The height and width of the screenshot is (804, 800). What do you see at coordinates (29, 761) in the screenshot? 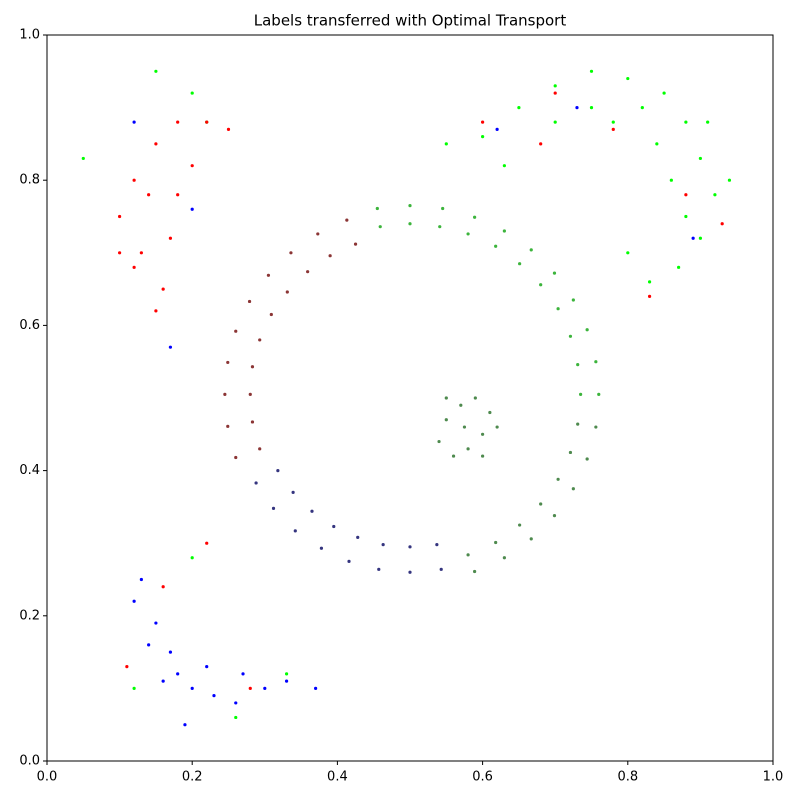
I see `y-tick-label: 0.0` at bounding box center [29, 761].